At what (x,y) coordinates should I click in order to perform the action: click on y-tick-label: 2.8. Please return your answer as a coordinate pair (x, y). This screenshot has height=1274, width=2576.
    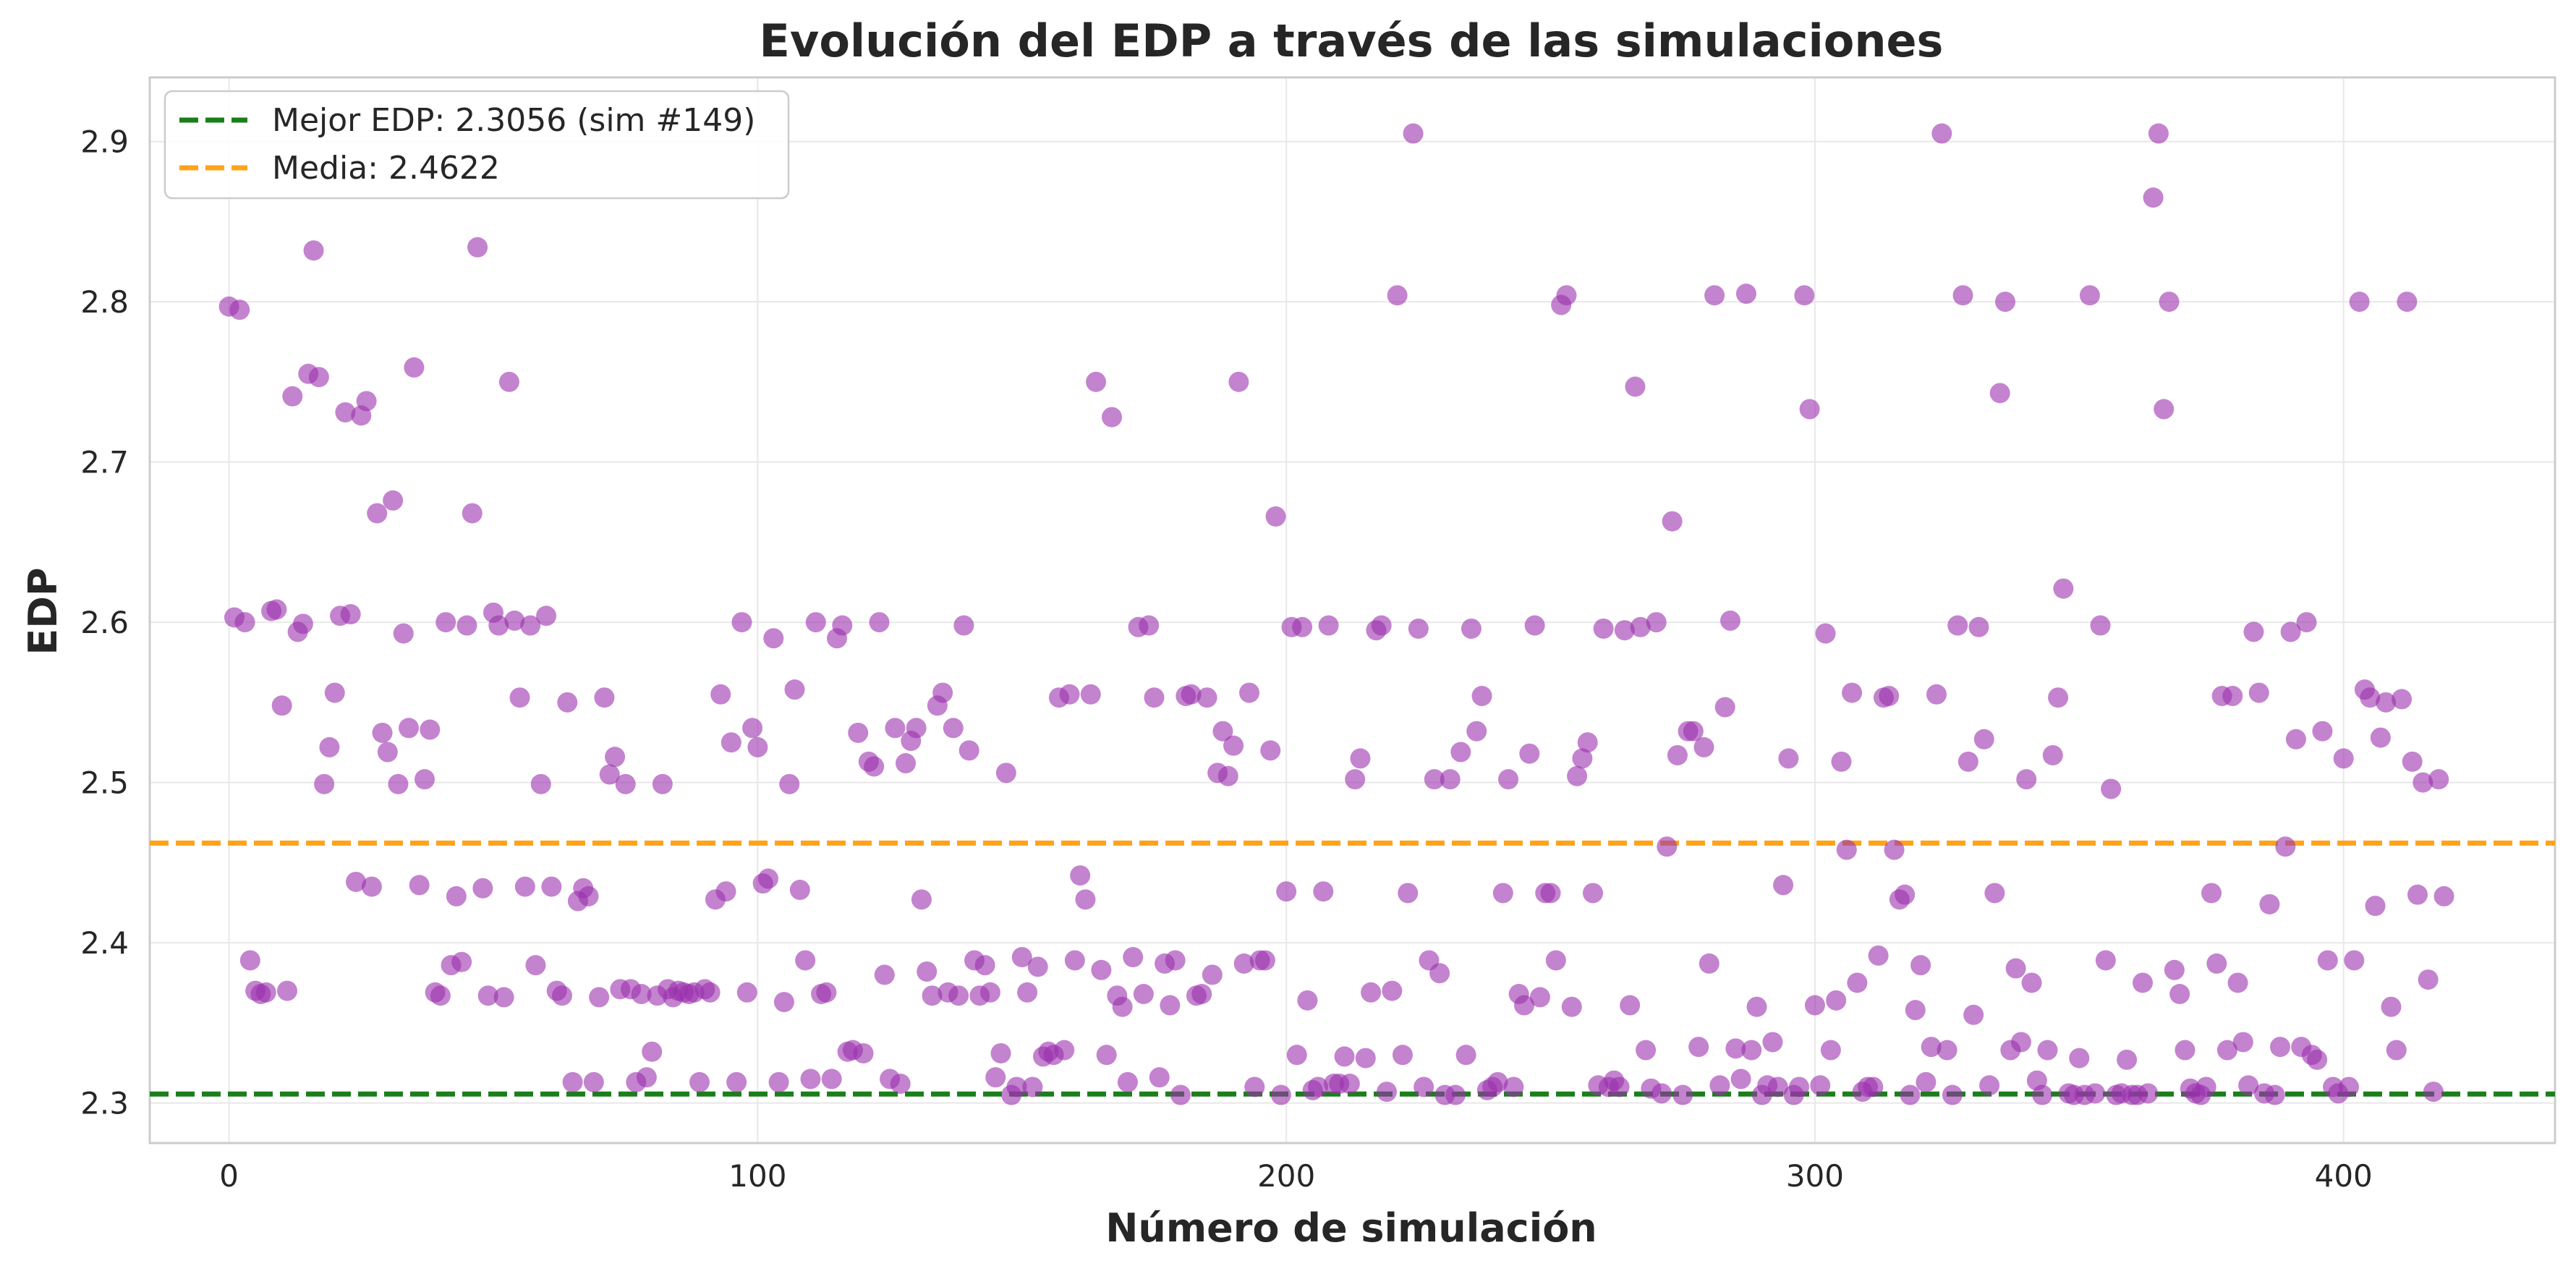
    Looking at the image, I should click on (104, 302).